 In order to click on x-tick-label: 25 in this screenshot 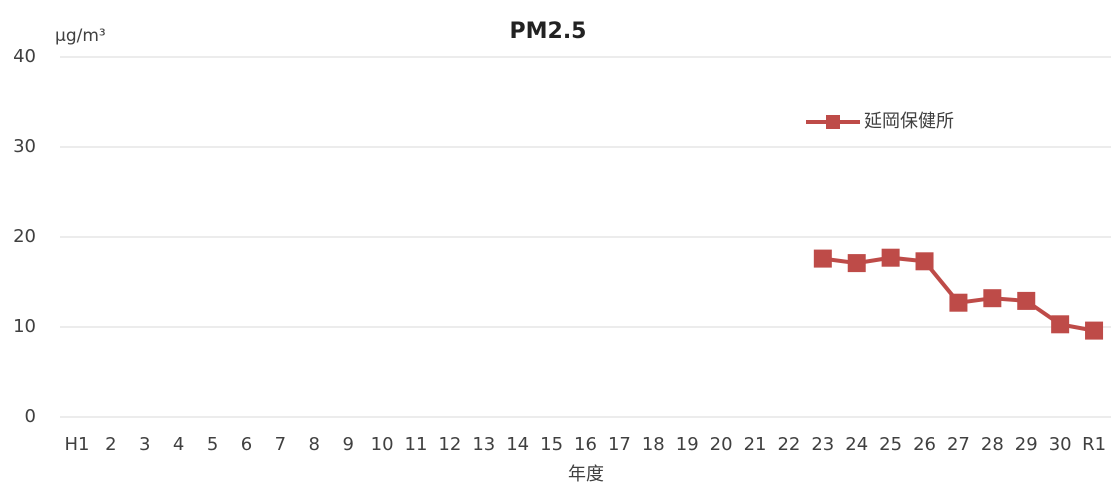, I will do `click(890, 444)`.